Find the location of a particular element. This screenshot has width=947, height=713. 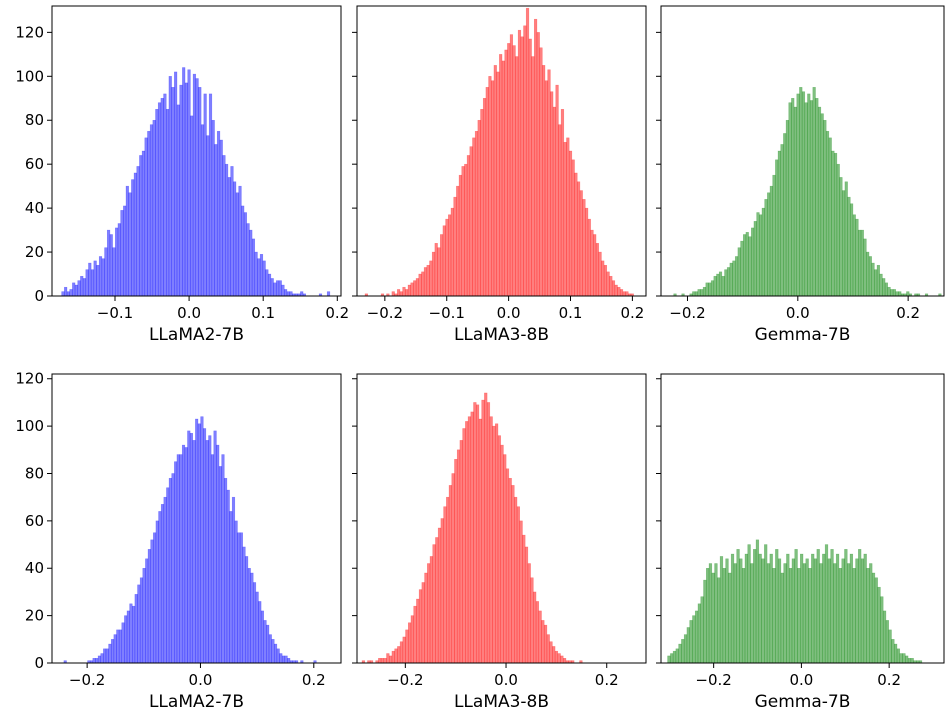

axes-frame is located at coordinates (802, 151).